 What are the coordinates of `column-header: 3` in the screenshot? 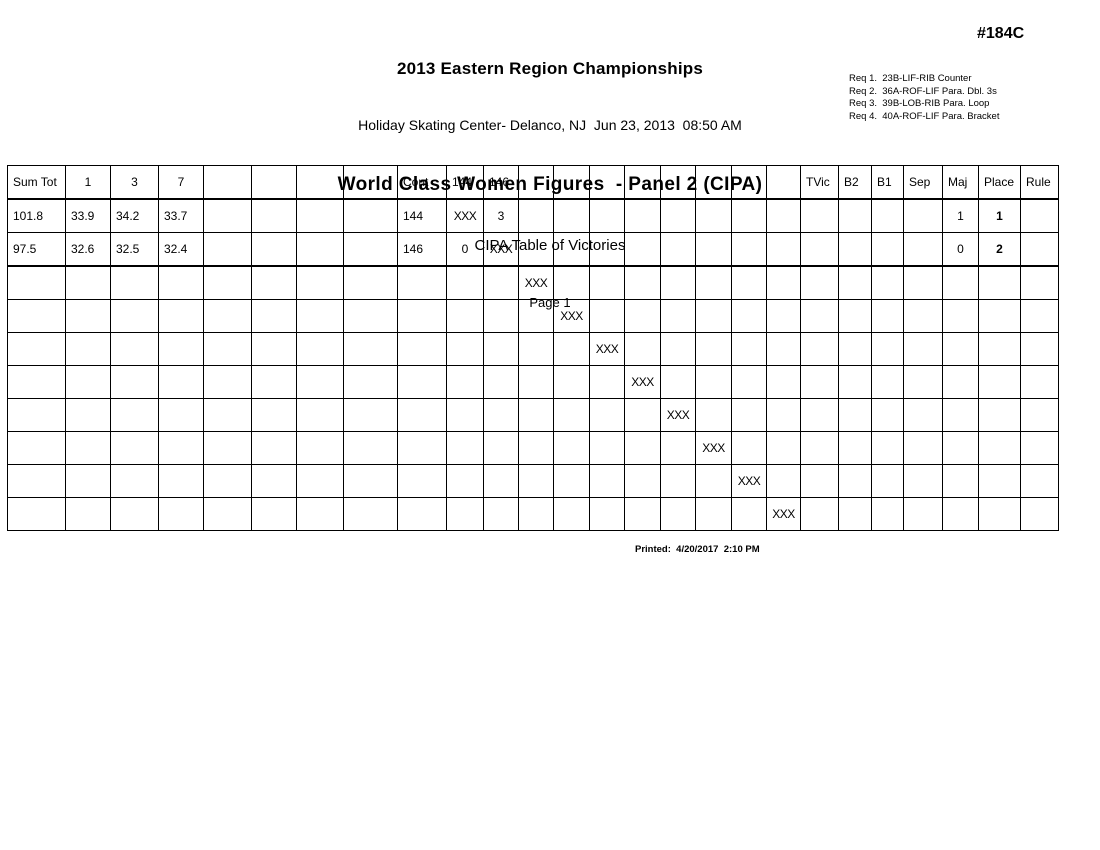 It's located at (134, 182).